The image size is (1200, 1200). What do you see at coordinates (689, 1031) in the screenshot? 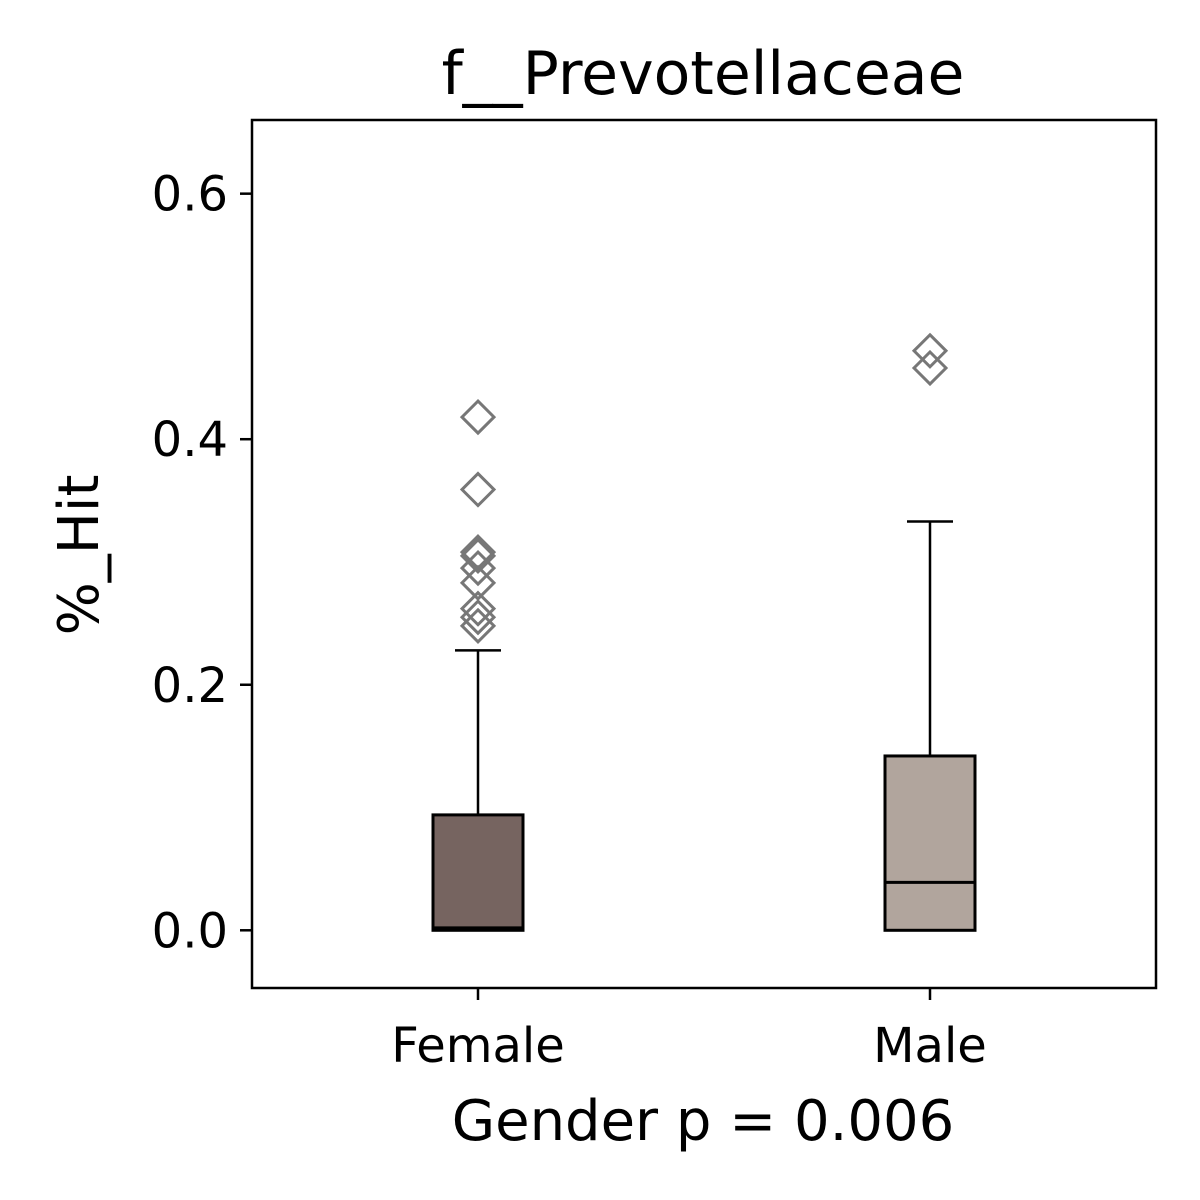
I see `x-axis: Female Male` at bounding box center [689, 1031].